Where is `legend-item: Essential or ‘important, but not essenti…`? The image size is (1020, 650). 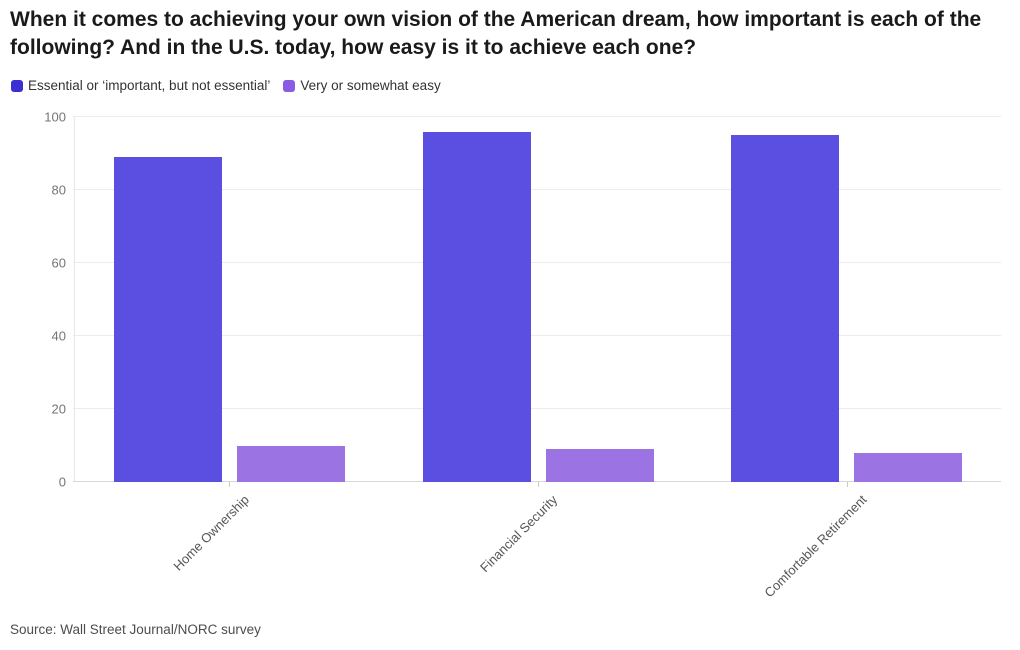 legend-item: Essential or ‘important, but not essenti… is located at coordinates (140, 85).